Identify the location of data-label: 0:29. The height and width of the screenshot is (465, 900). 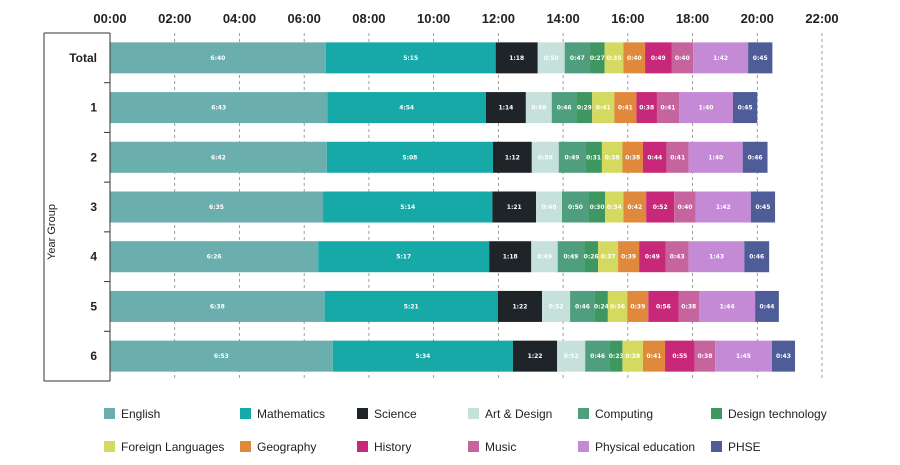
(584, 108).